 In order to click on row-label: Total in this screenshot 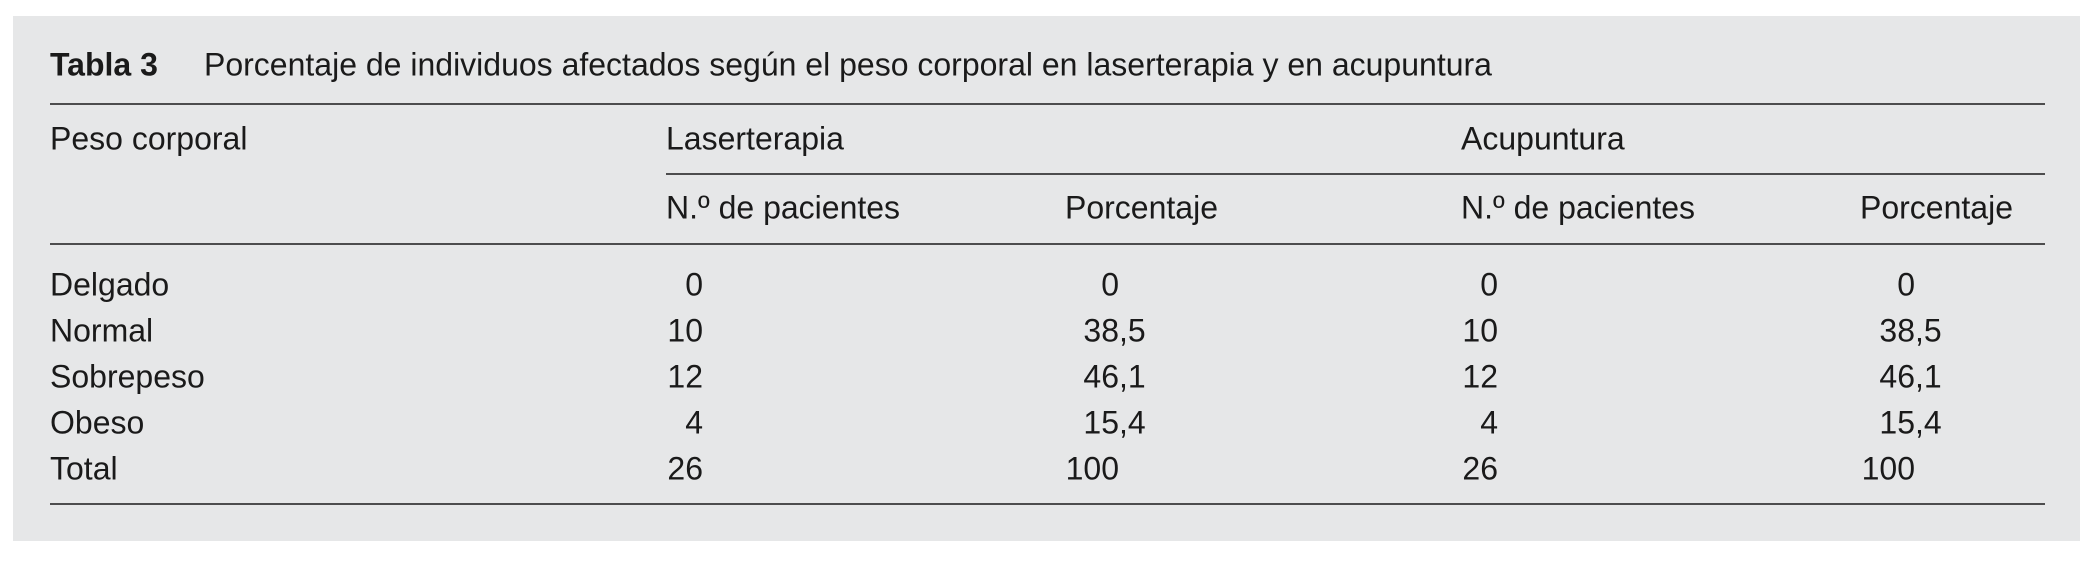, I will do `click(84, 468)`.